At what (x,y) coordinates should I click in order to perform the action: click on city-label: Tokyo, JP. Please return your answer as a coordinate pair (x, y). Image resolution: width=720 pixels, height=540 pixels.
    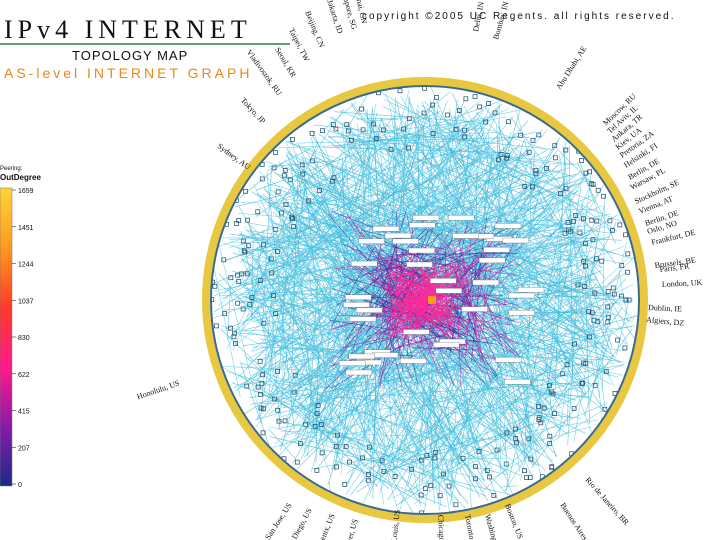
    Looking at the image, I should click on (253, 111).